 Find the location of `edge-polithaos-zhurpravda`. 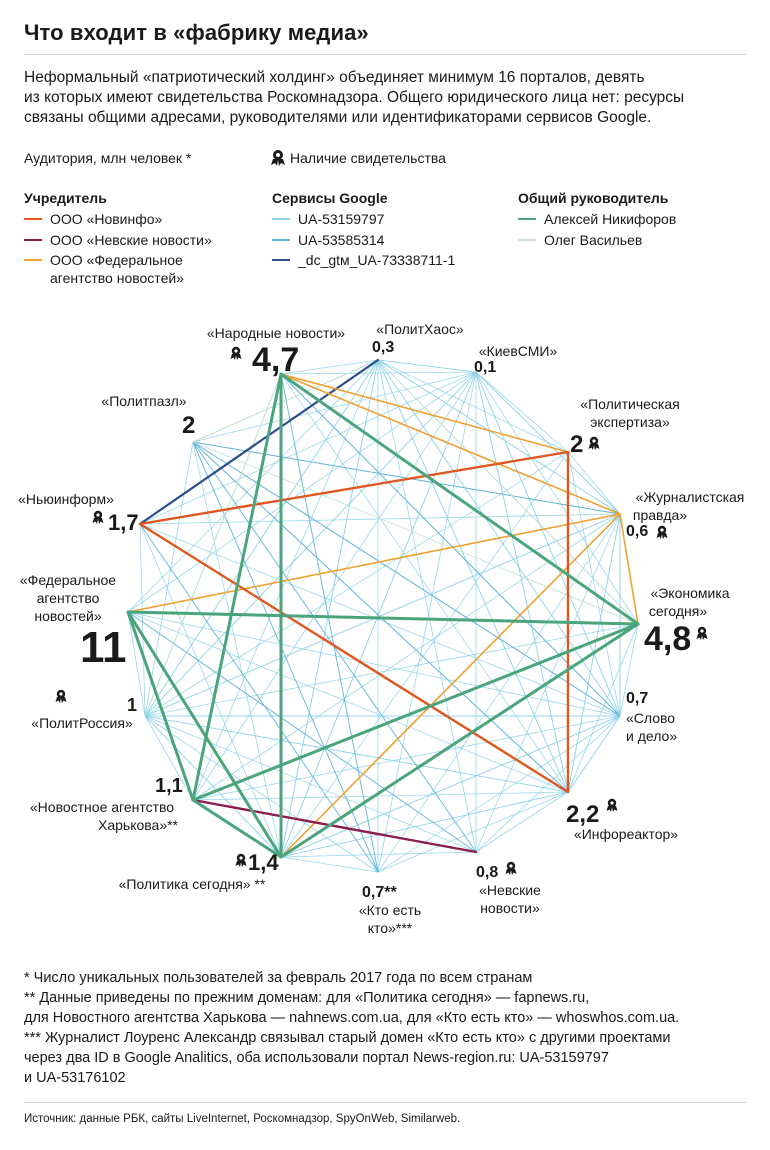

edge-polithaos-zhurpravda is located at coordinates (499, 437).